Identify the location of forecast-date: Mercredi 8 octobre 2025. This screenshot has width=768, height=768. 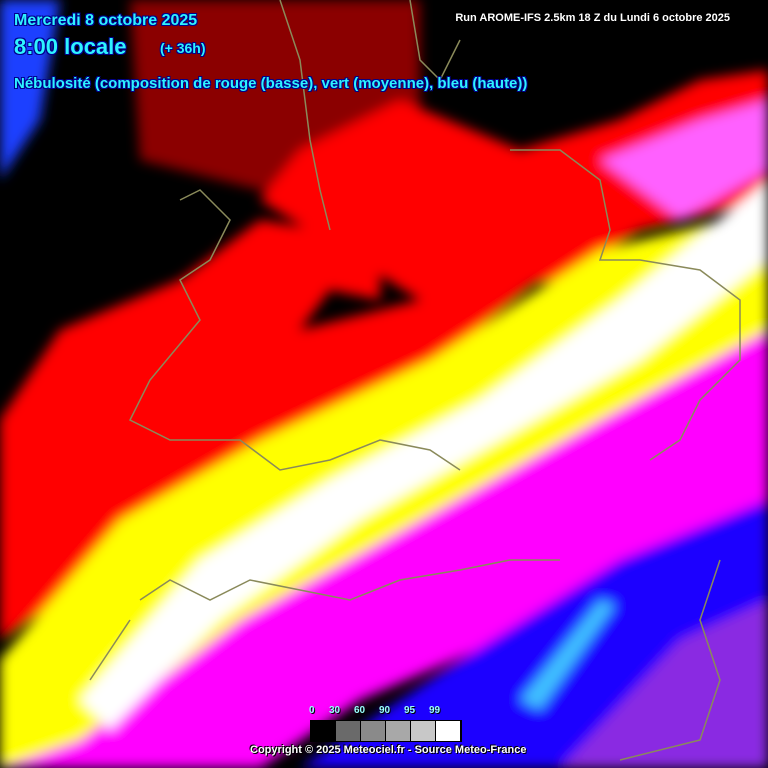
(106, 20).